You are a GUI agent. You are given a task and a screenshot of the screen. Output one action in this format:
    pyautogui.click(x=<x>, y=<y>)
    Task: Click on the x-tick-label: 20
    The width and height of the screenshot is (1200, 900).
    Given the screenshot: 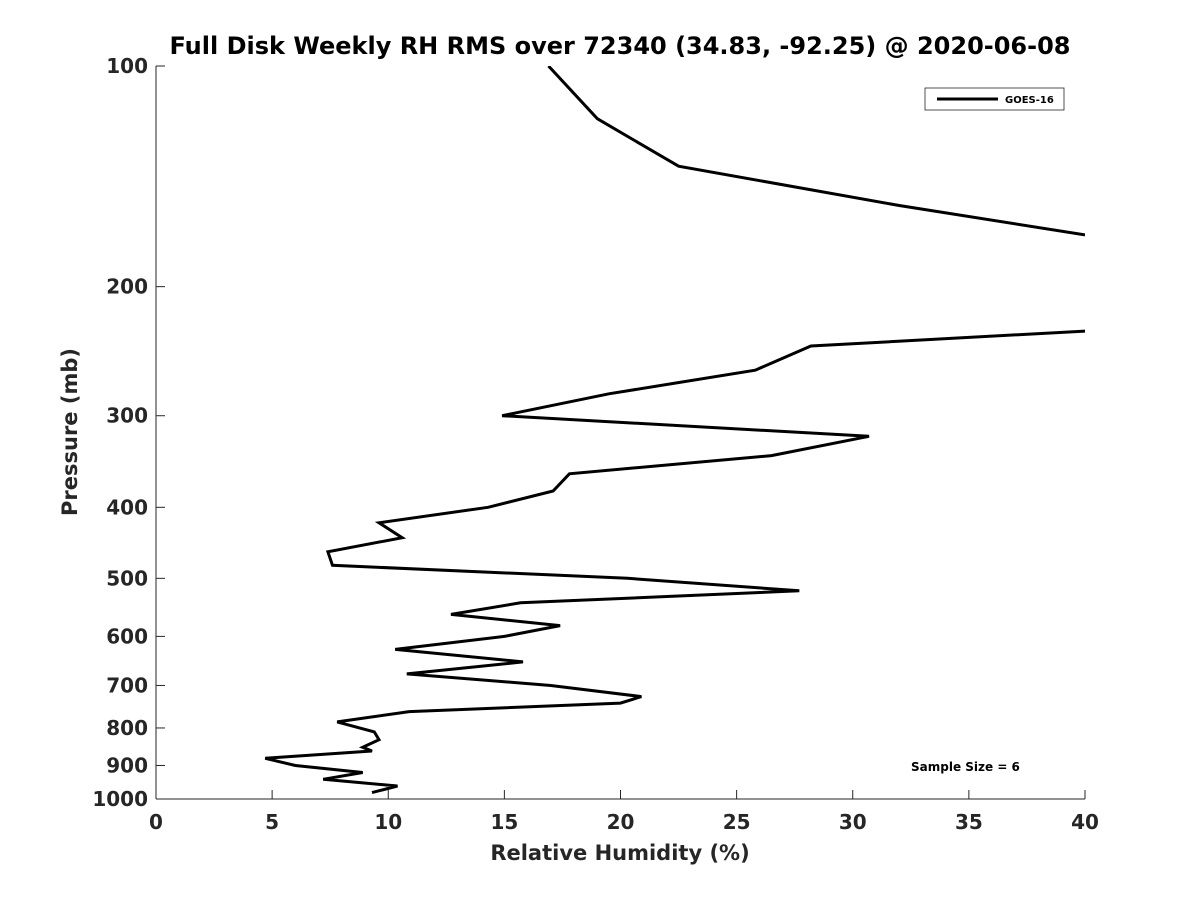 What is the action you would take?
    pyautogui.click(x=621, y=822)
    